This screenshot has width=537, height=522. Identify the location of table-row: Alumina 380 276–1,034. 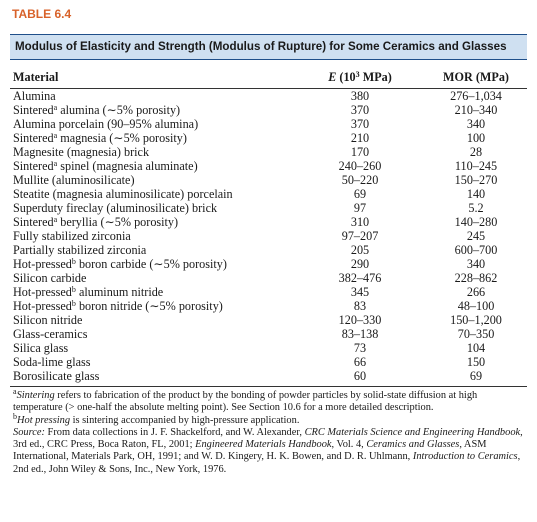
(268, 96).